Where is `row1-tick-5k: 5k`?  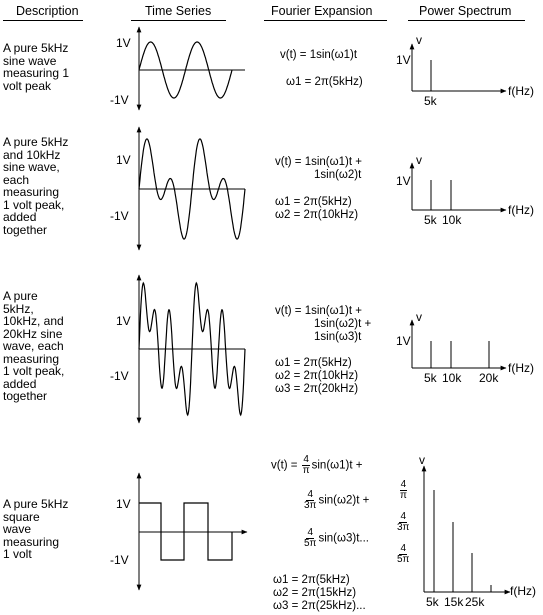 row1-tick-5k: 5k is located at coordinates (430, 101).